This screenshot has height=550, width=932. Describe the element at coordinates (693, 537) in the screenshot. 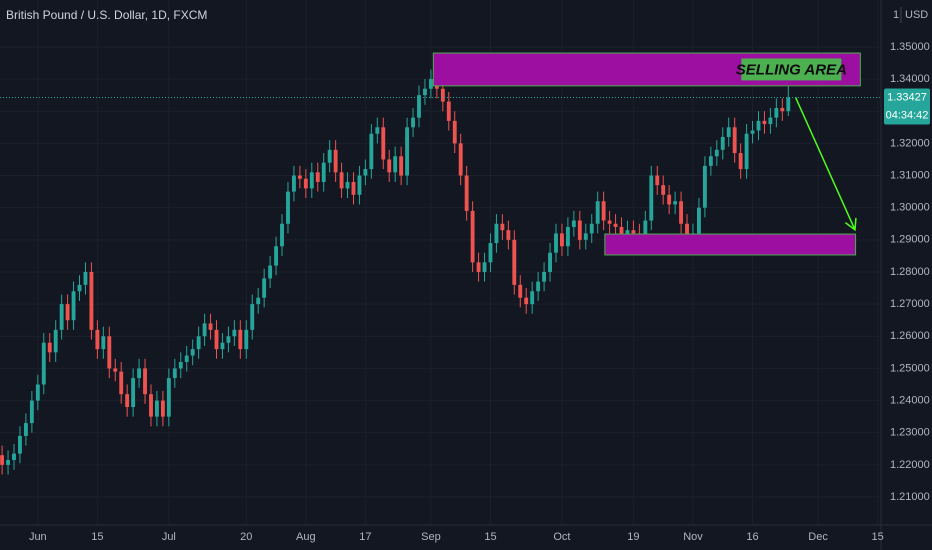

I see `x-tick-label: Nov` at that location.